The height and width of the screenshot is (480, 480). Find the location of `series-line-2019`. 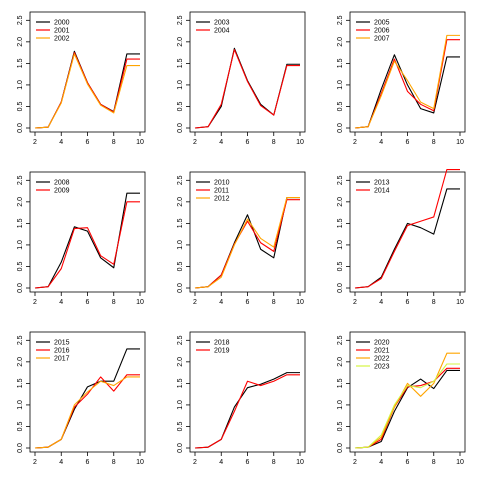

series-line-2019 is located at coordinates (247, 411).